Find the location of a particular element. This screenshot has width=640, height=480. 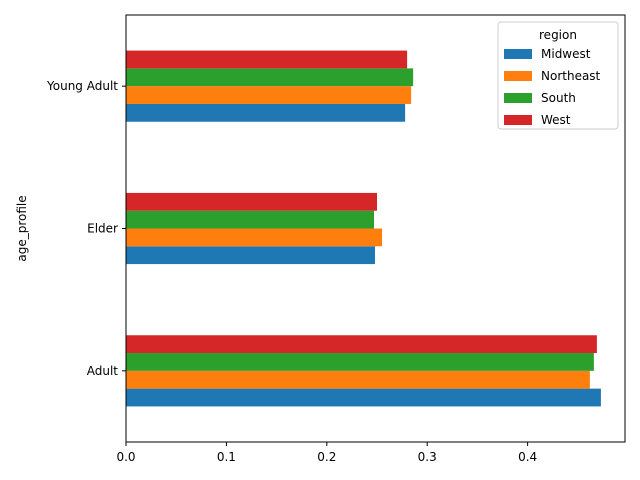

bar-elder-northeast is located at coordinates (254, 237).